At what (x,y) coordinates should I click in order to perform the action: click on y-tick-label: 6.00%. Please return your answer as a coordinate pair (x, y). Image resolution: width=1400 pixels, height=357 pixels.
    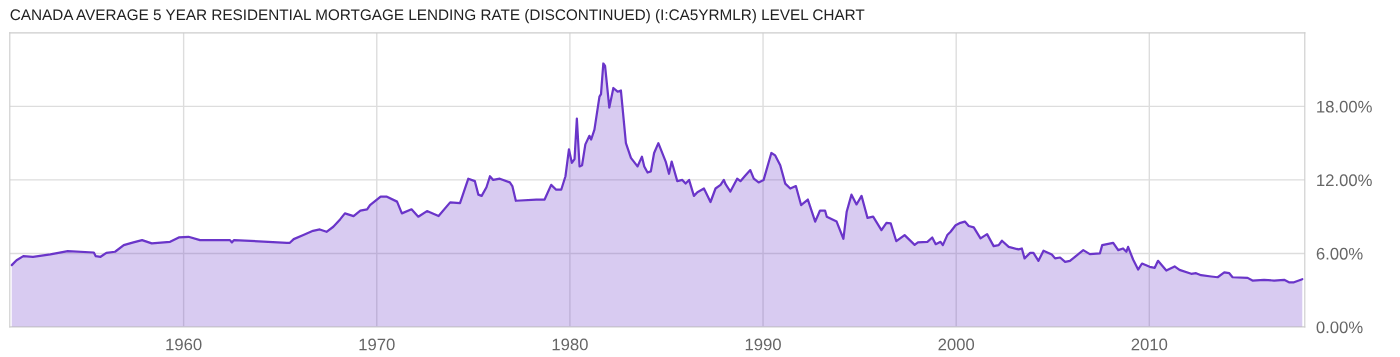
    Looking at the image, I should click on (1339, 253).